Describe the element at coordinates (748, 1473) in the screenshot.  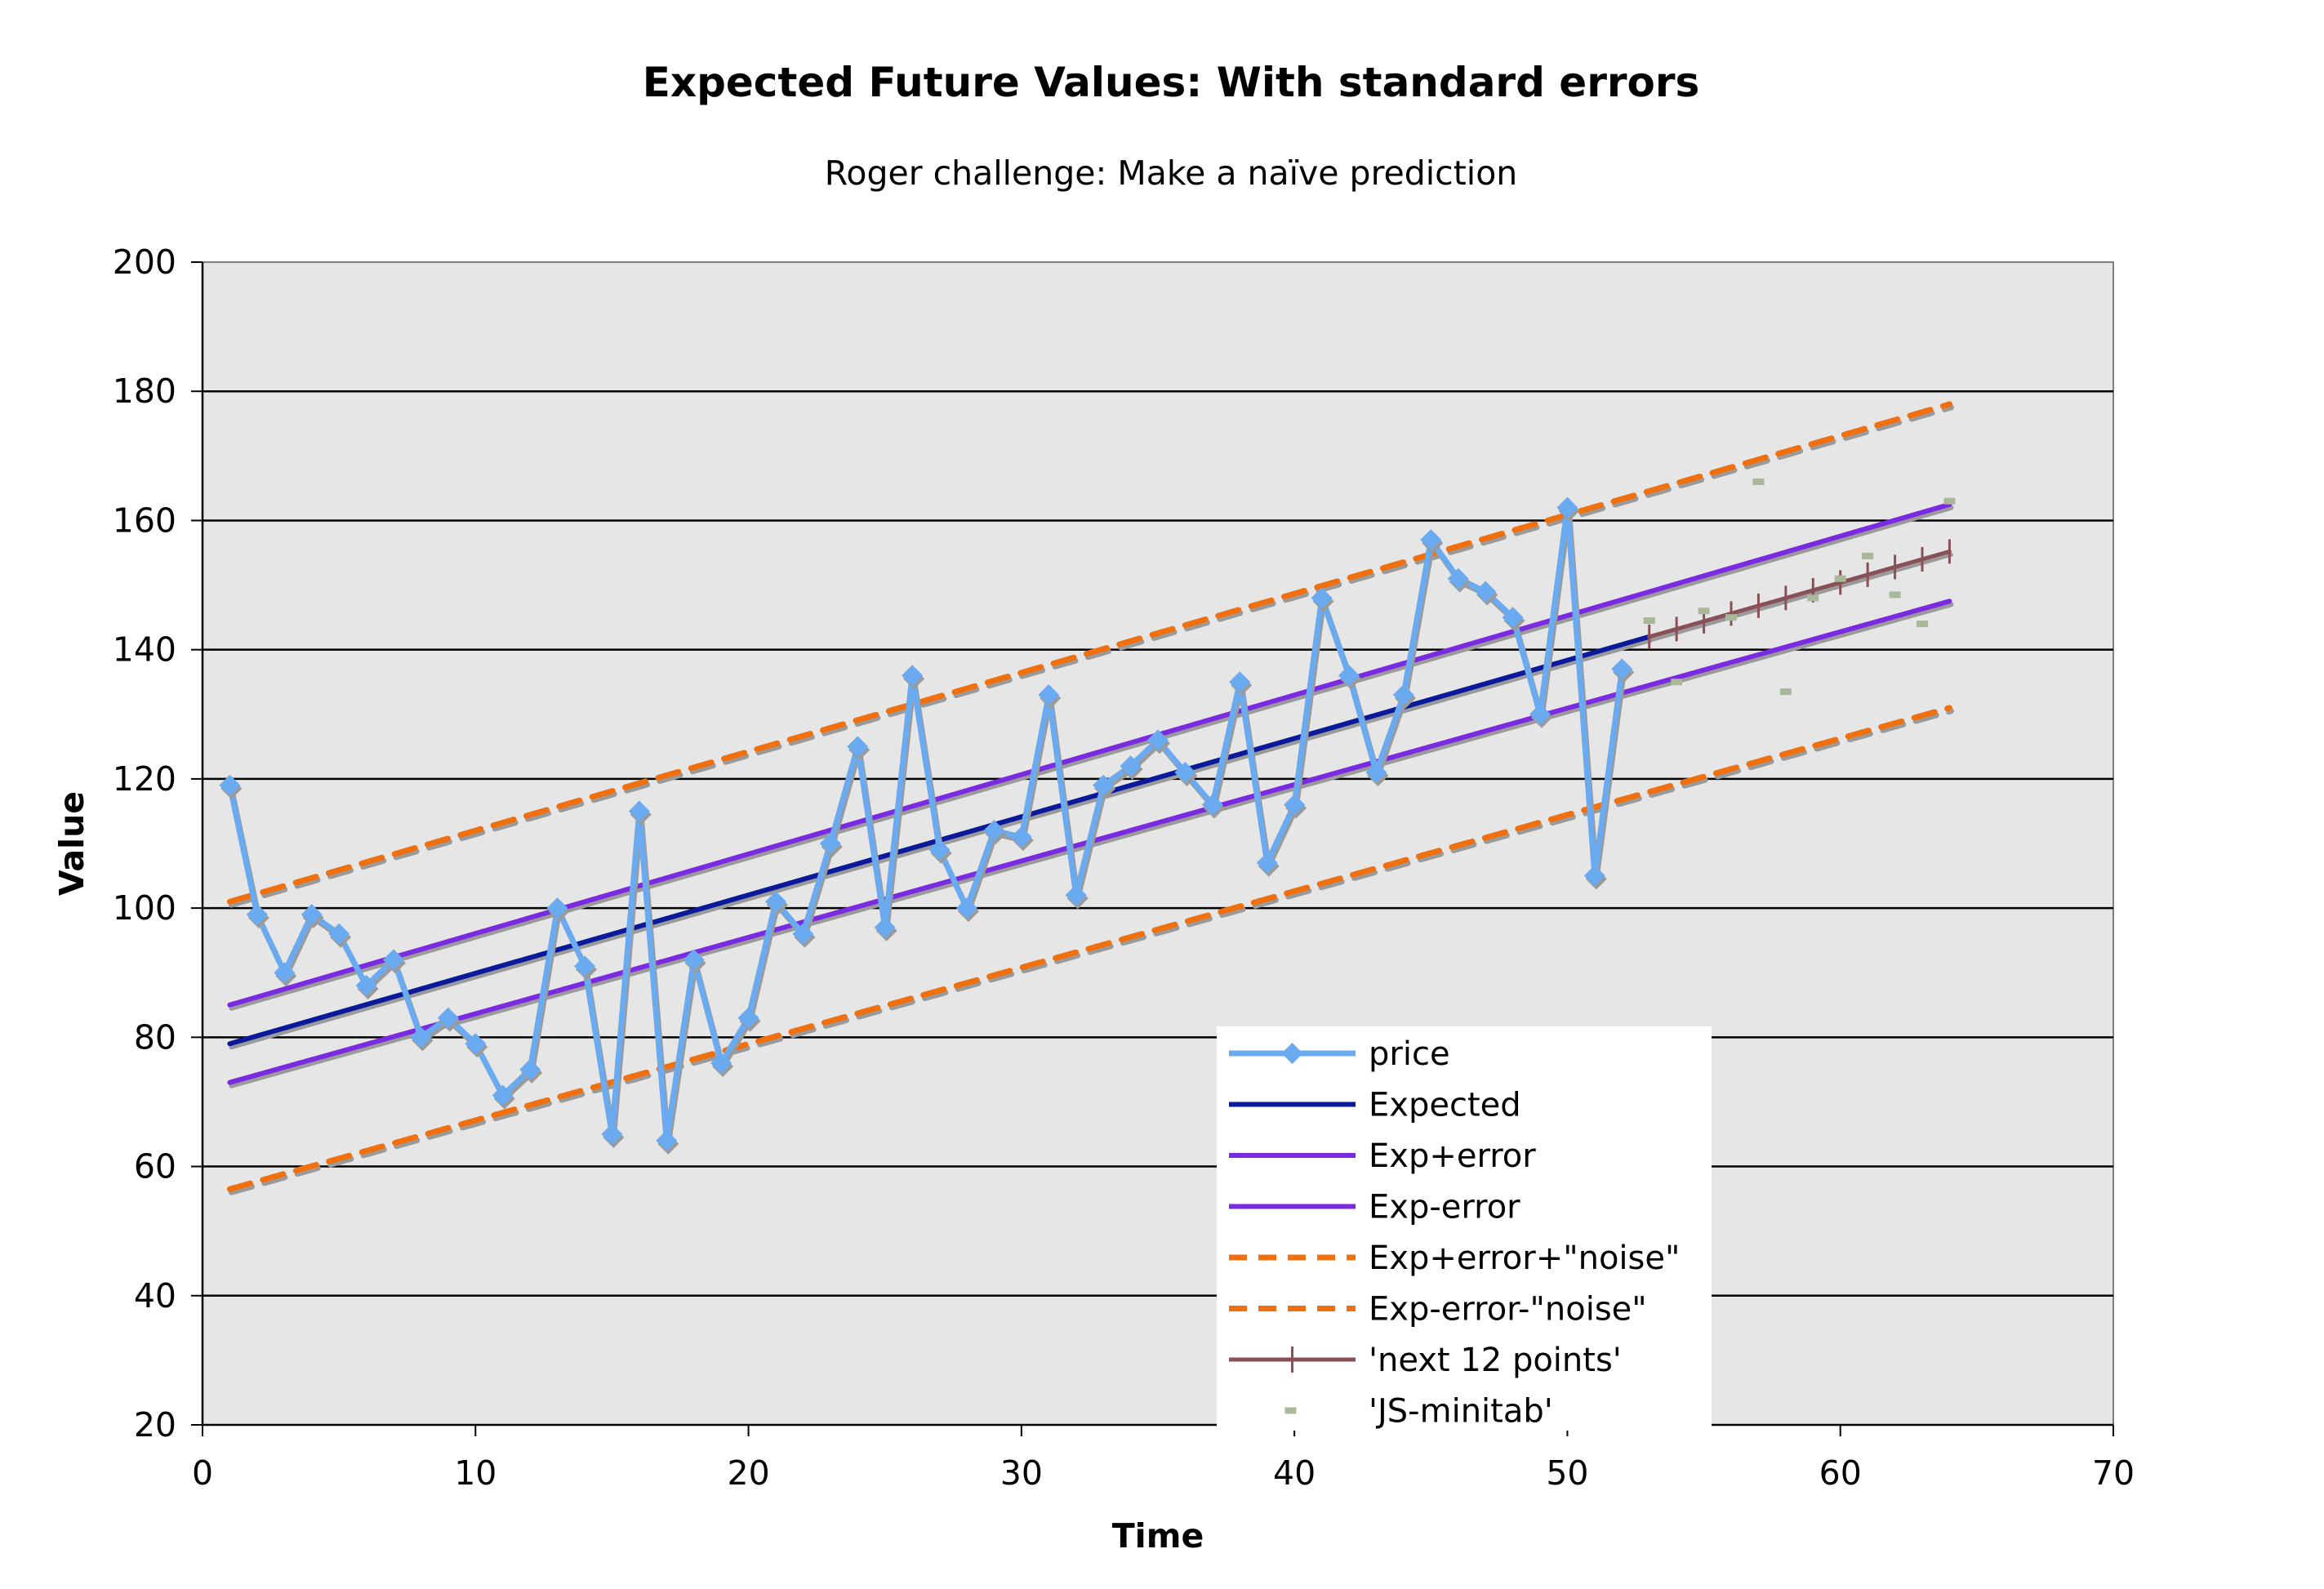
I see `x-tick-label-20: 20` at that location.